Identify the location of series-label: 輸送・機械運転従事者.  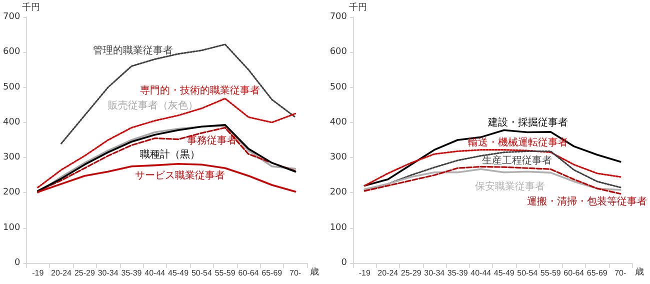
(518, 142).